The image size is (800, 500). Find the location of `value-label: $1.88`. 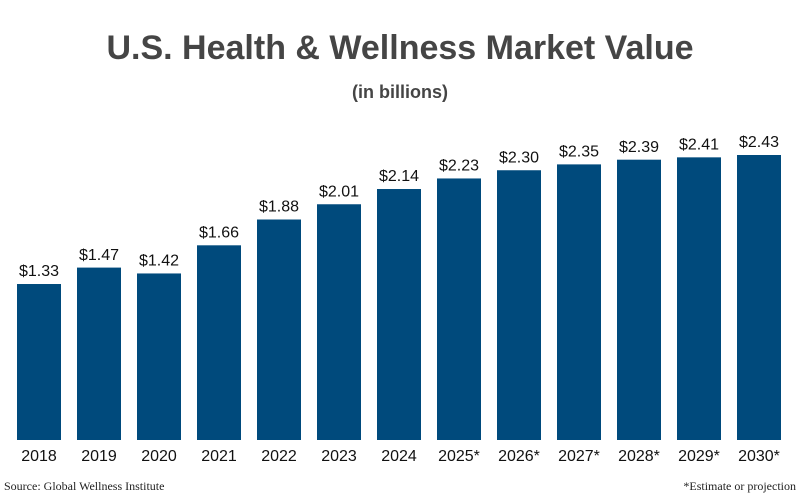

value-label: $1.88 is located at coordinates (279, 207).